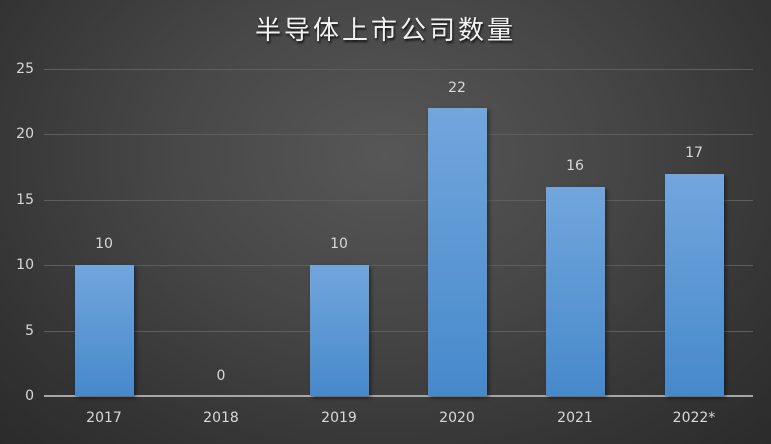 Image resolution: width=771 pixels, height=444 pixels. I want to click on data-label-2021: 16, so click(575, 166).